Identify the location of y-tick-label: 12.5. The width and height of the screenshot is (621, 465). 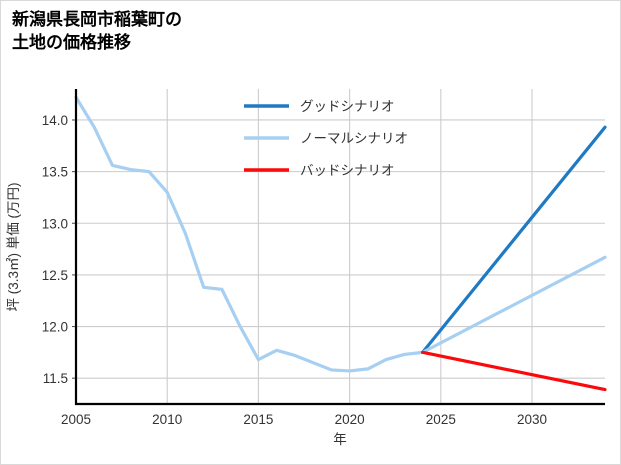
(55, 275).